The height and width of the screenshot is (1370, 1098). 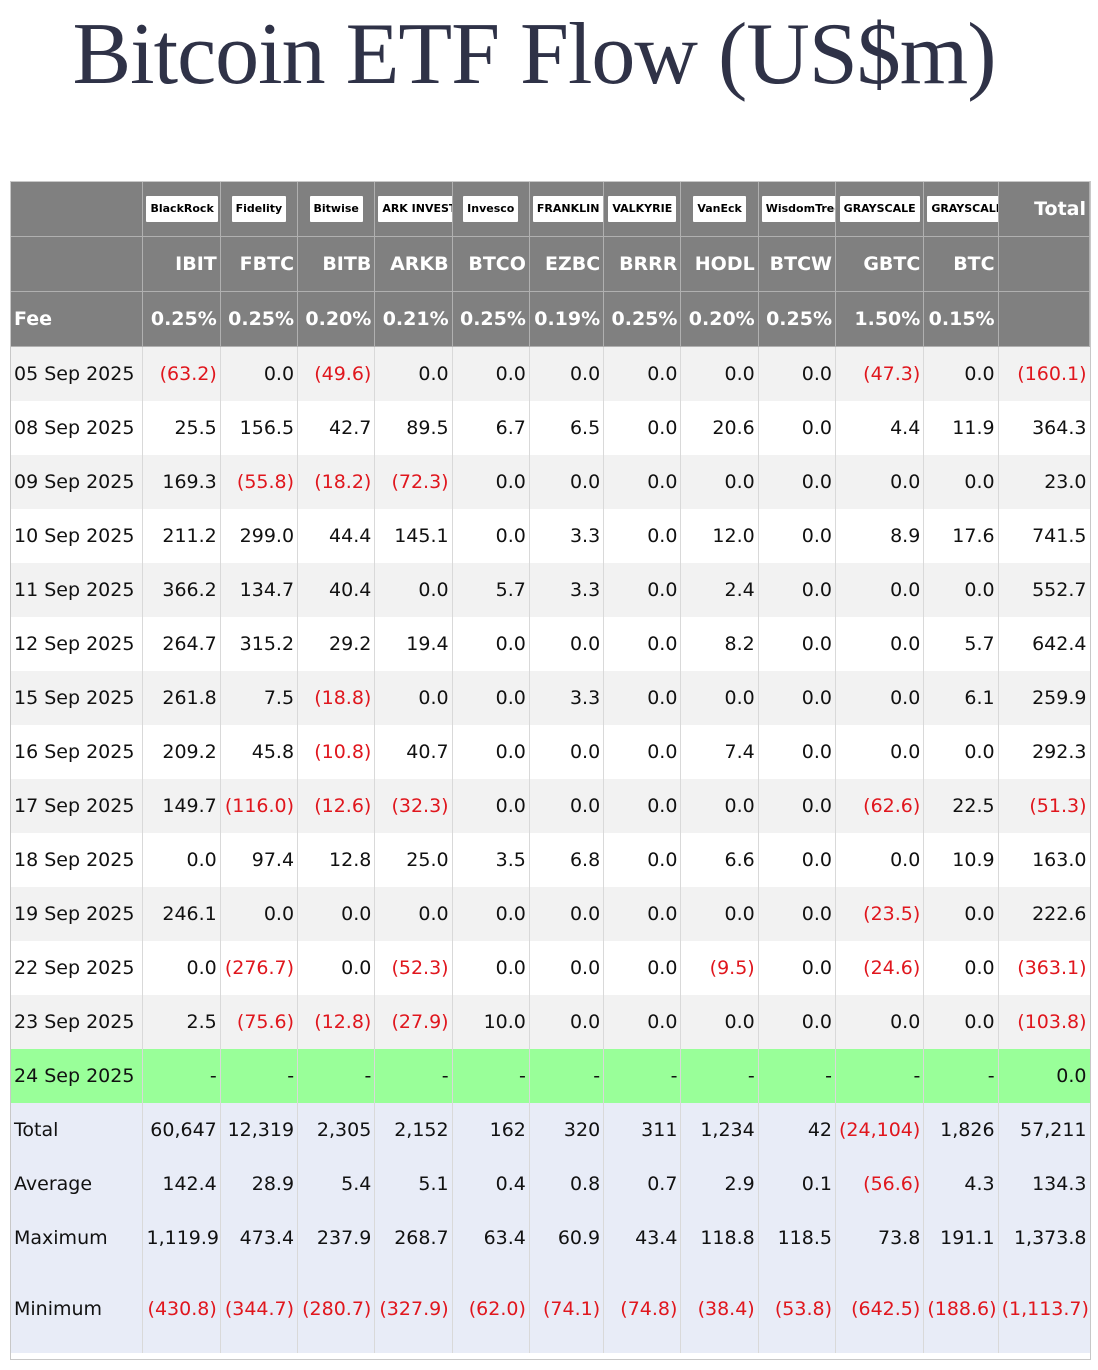 I want to click on stat-value: (53.8), so click(x=796, y=1309).